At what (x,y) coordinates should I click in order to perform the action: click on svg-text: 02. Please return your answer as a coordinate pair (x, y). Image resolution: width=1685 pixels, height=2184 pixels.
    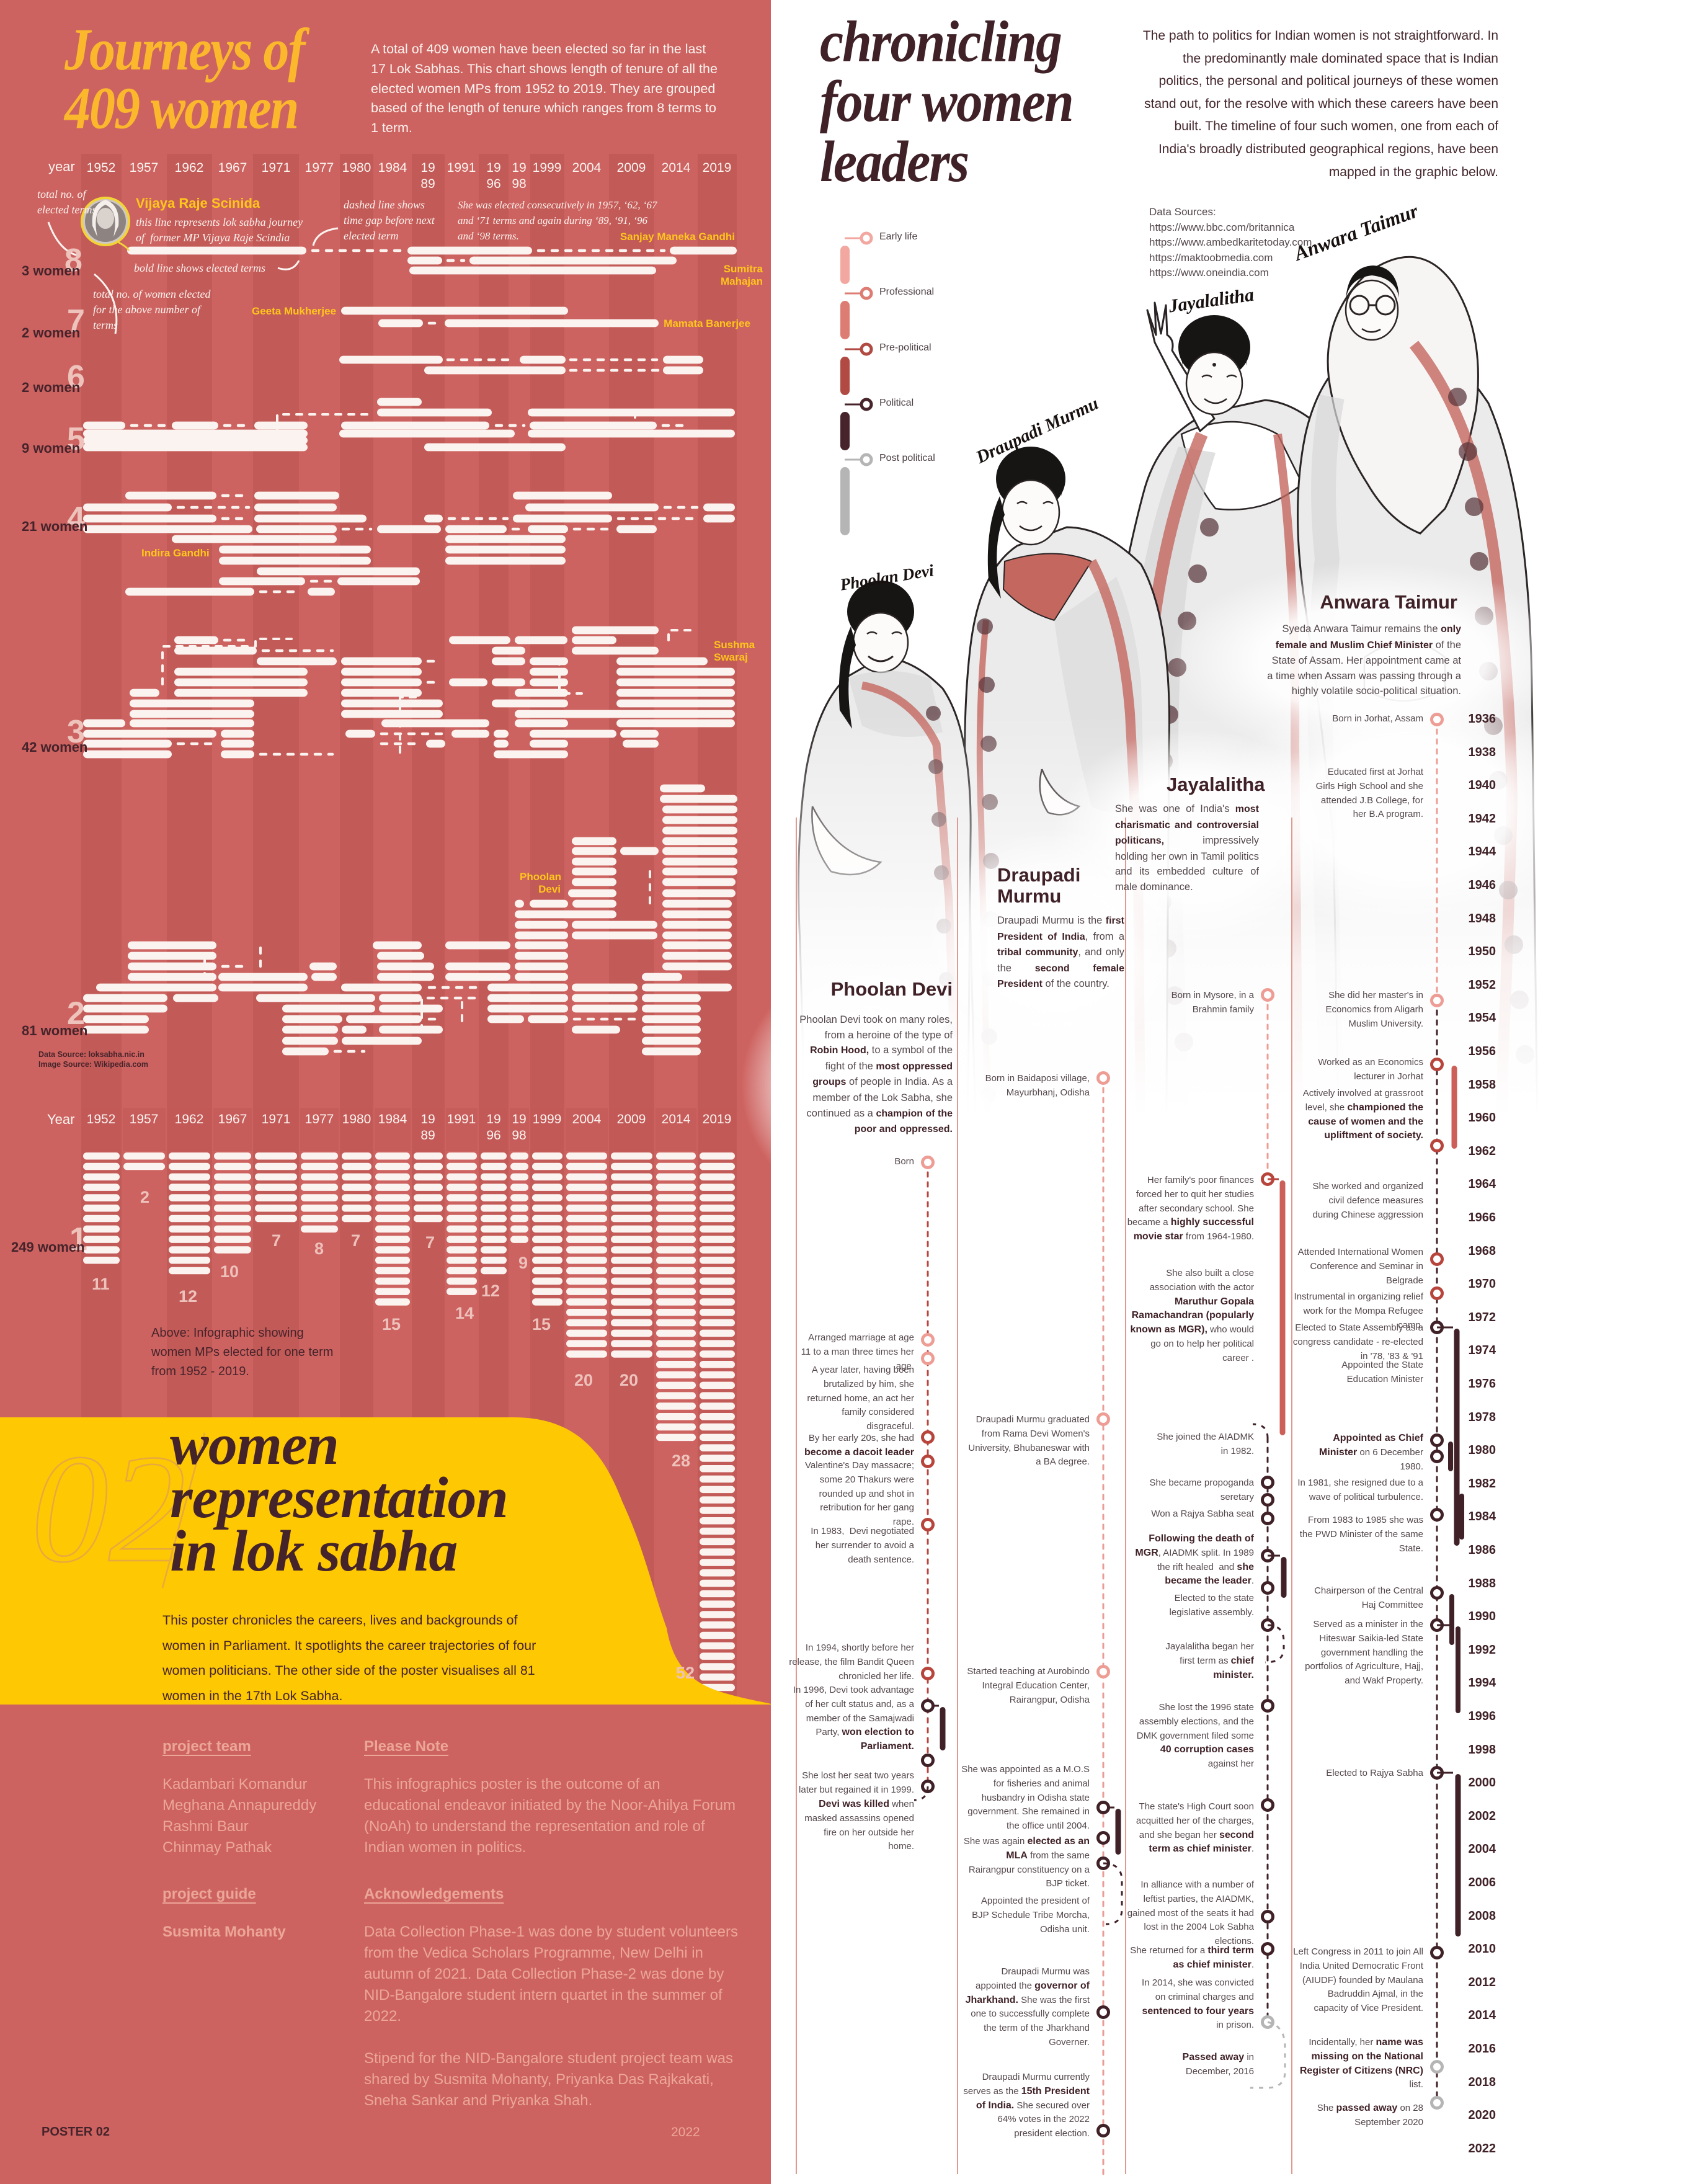
    Looking at the image, I should click on (108, 1509).